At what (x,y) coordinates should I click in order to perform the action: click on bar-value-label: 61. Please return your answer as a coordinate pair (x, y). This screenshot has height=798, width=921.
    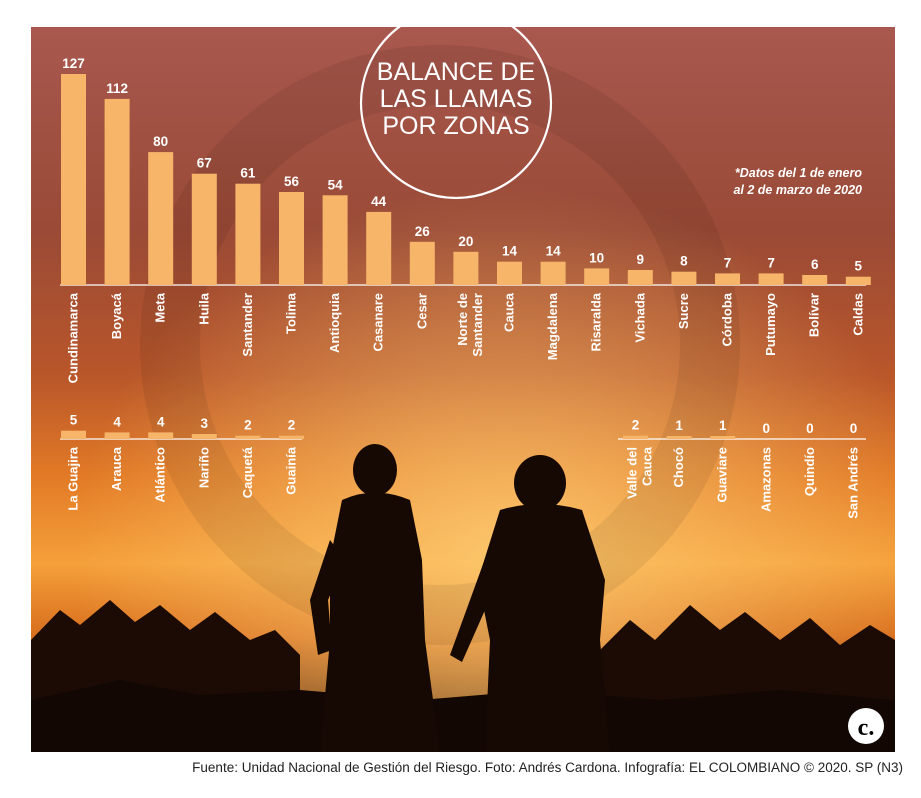
    Looking at the image, I should click on (248, 173).